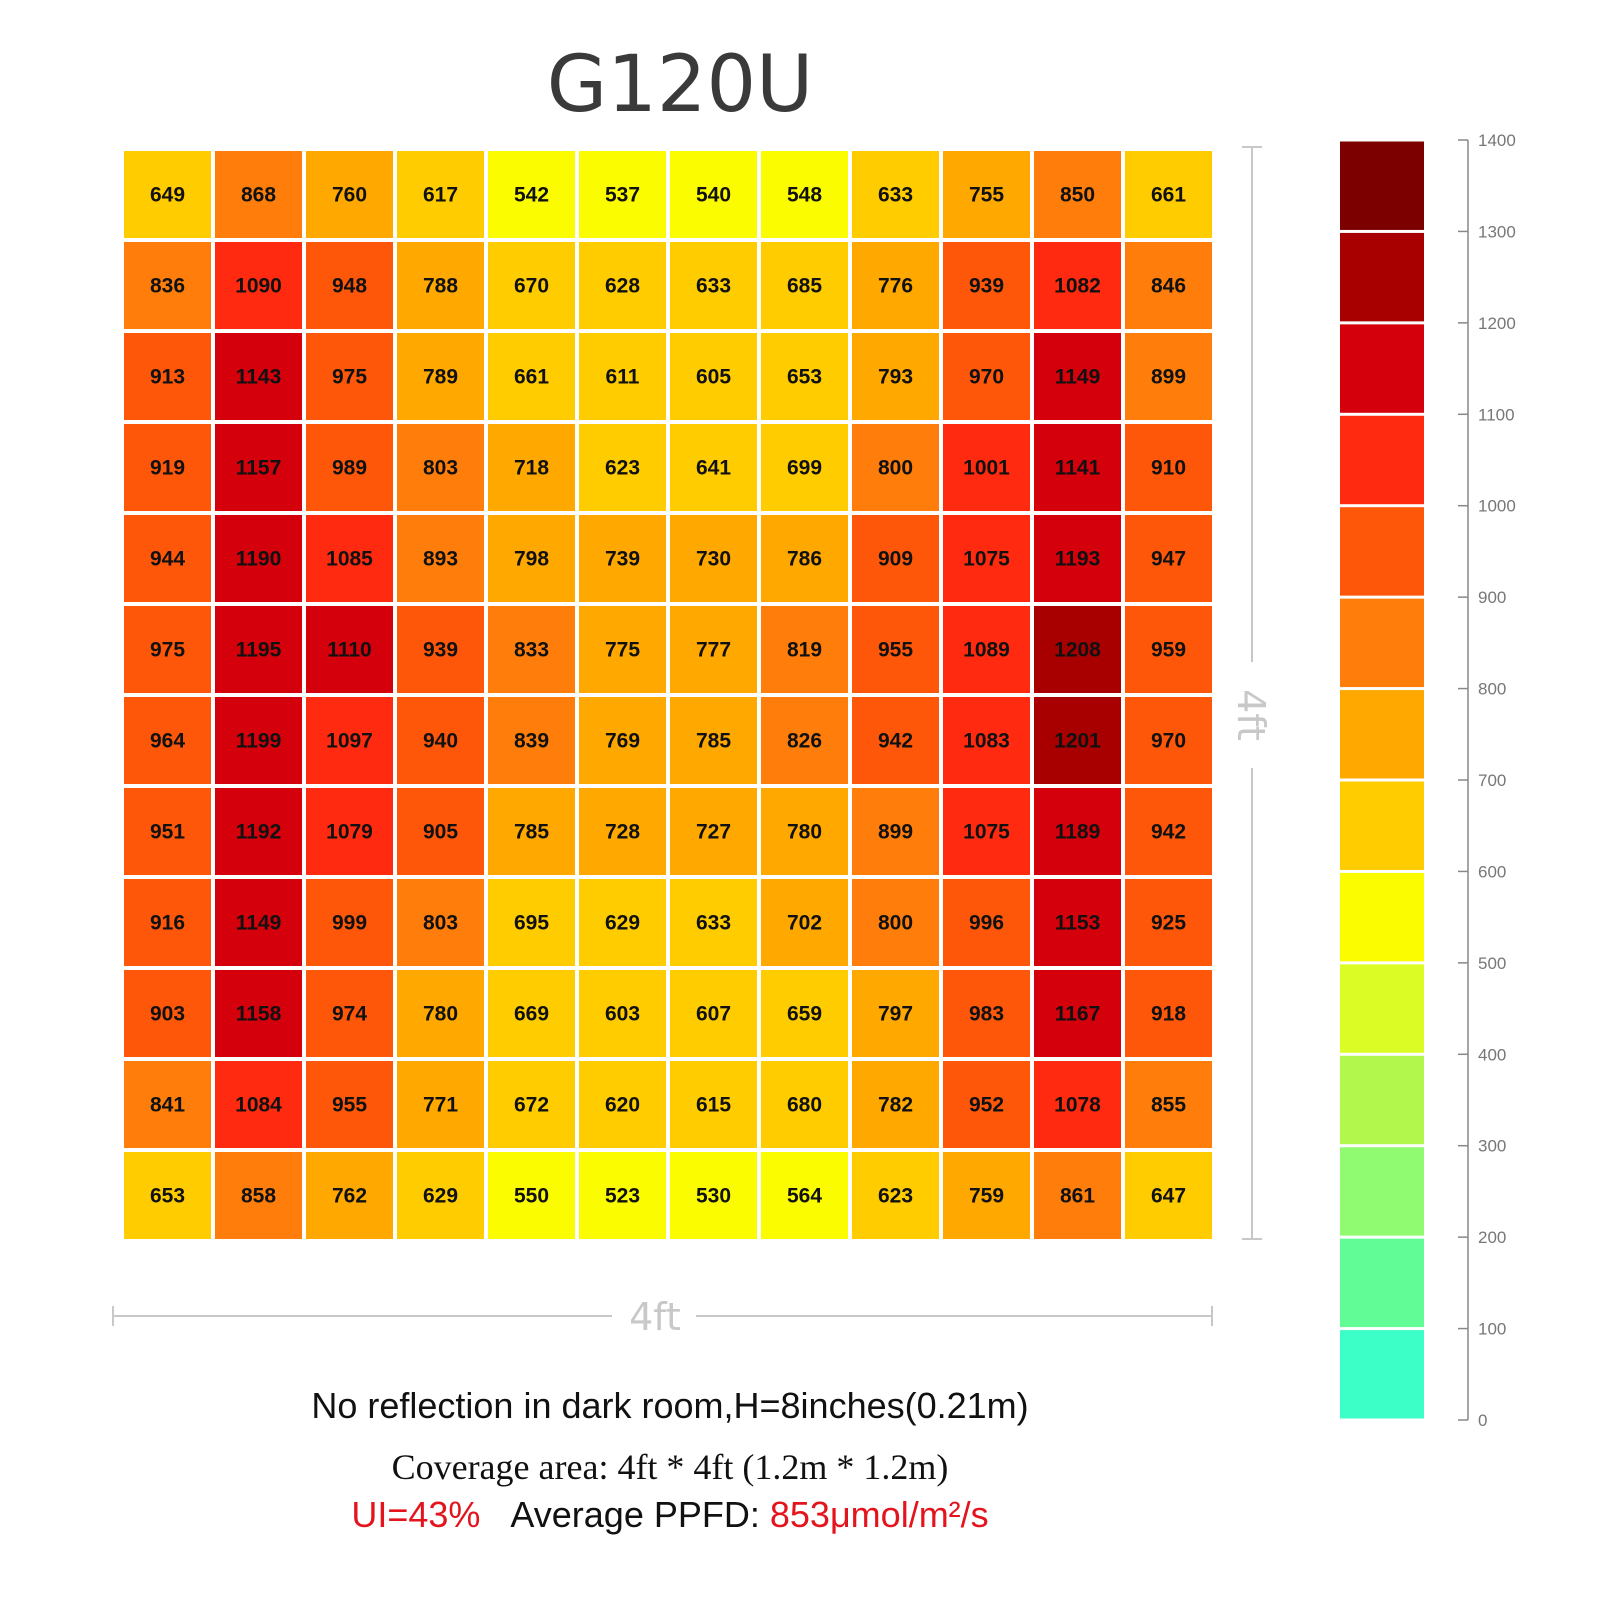  I want to click on cell-value-label: 913, so click(167, 377).